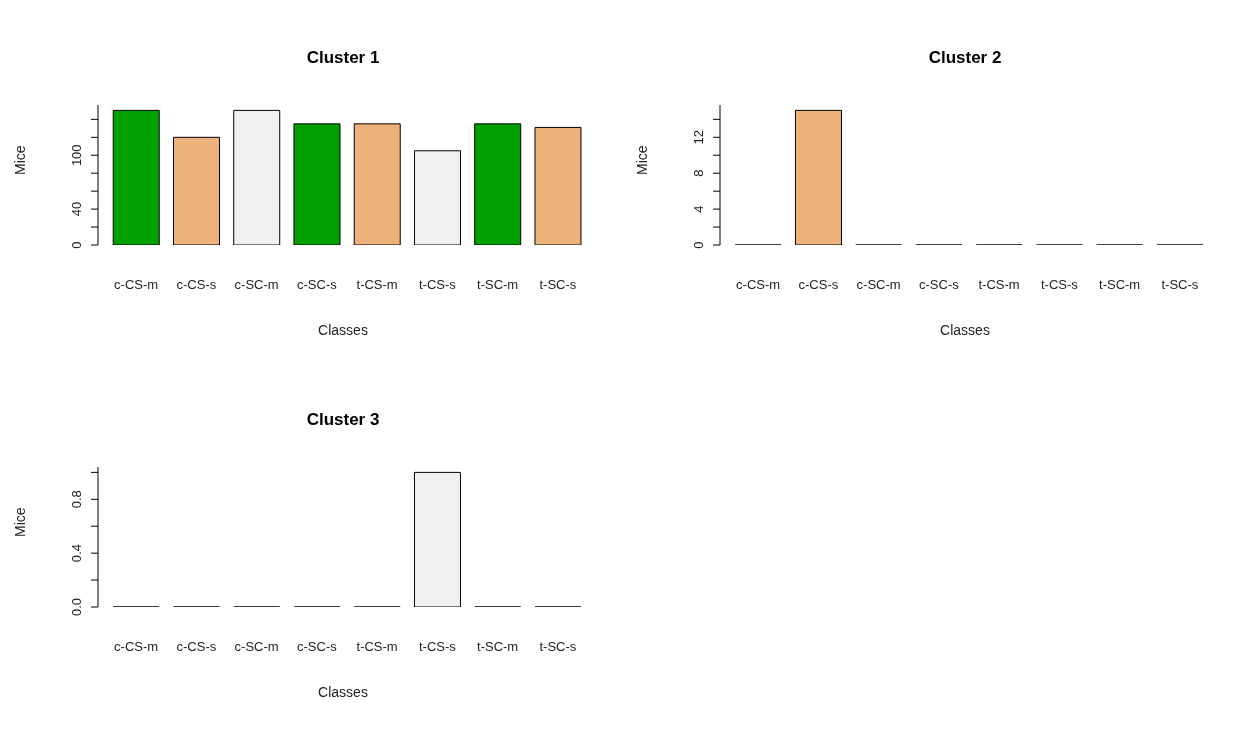 The image size is (1249, 729). I want to click on y-tick-label: 40, so click(76, 209).